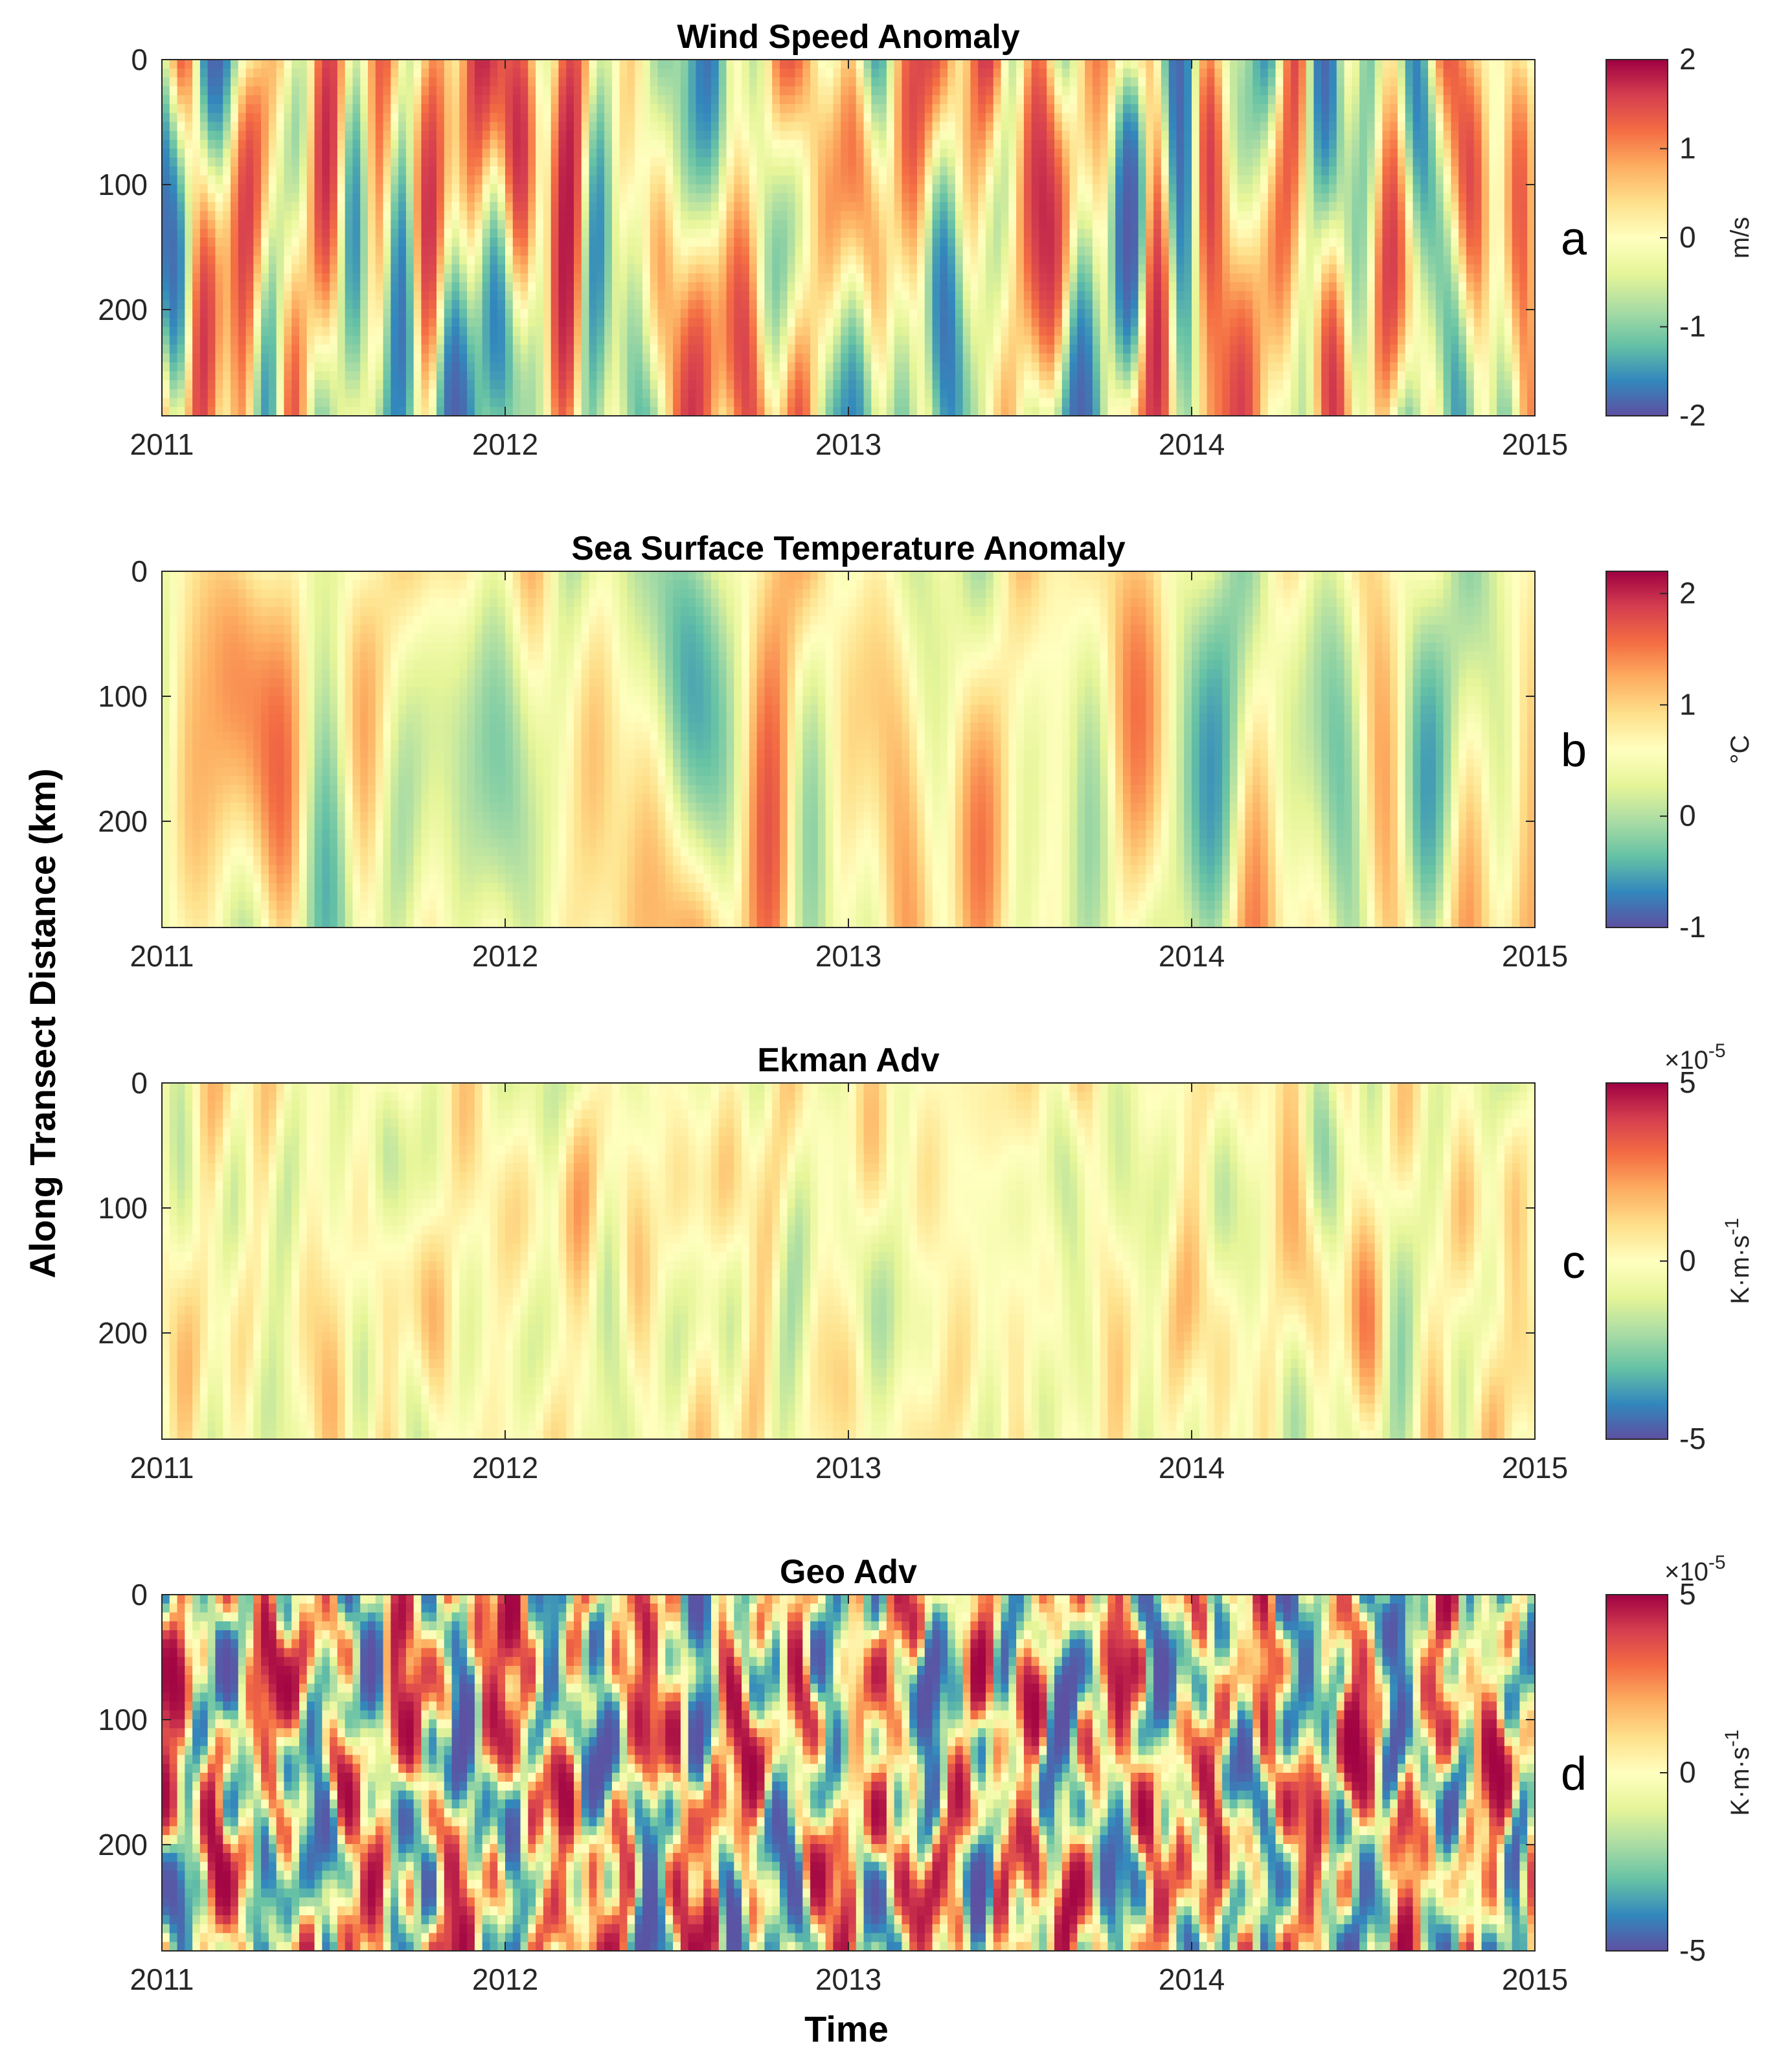  I want to click on panel-d-colorbar, so click(1637, 1773).